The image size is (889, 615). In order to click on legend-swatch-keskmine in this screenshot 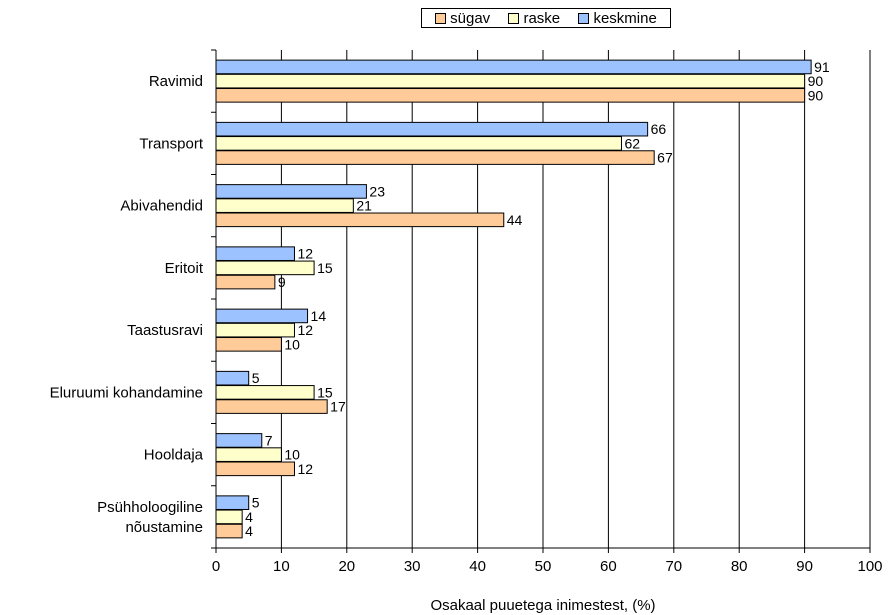, I will do `click(584, 18)`.